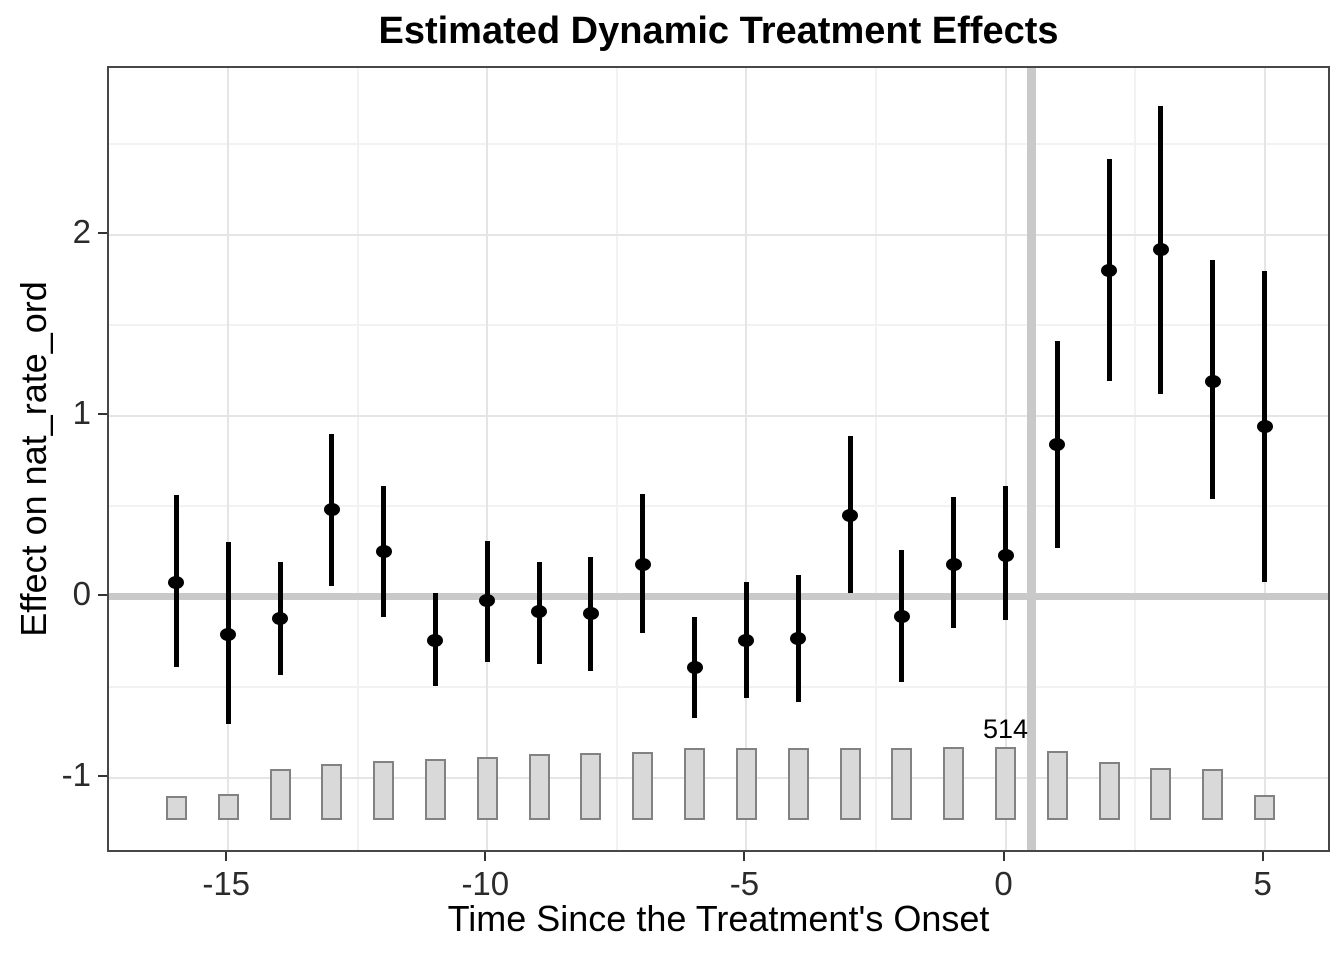  What do you see at coordinates (718, 31) in the screenshot?
I see `chart-title: Estimated Dynamic Treatment Effects` at bounding box center [718, 31].